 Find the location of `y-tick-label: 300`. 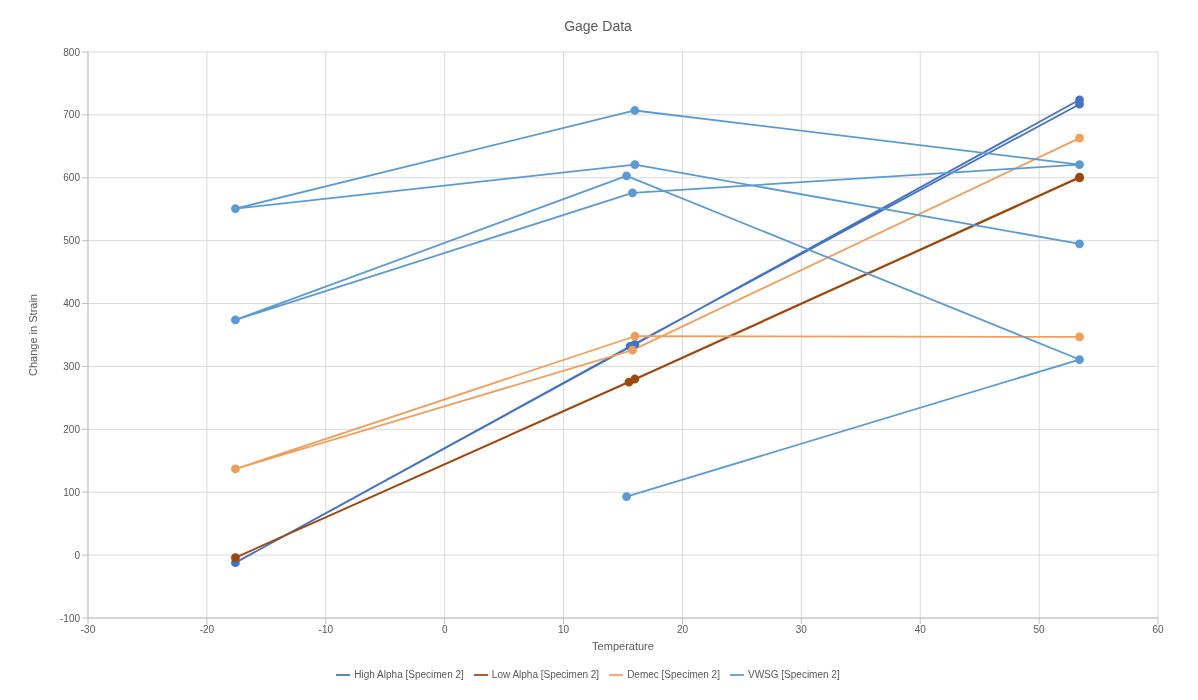

y-tick-label: 300 is located at coordinates (72, 366).